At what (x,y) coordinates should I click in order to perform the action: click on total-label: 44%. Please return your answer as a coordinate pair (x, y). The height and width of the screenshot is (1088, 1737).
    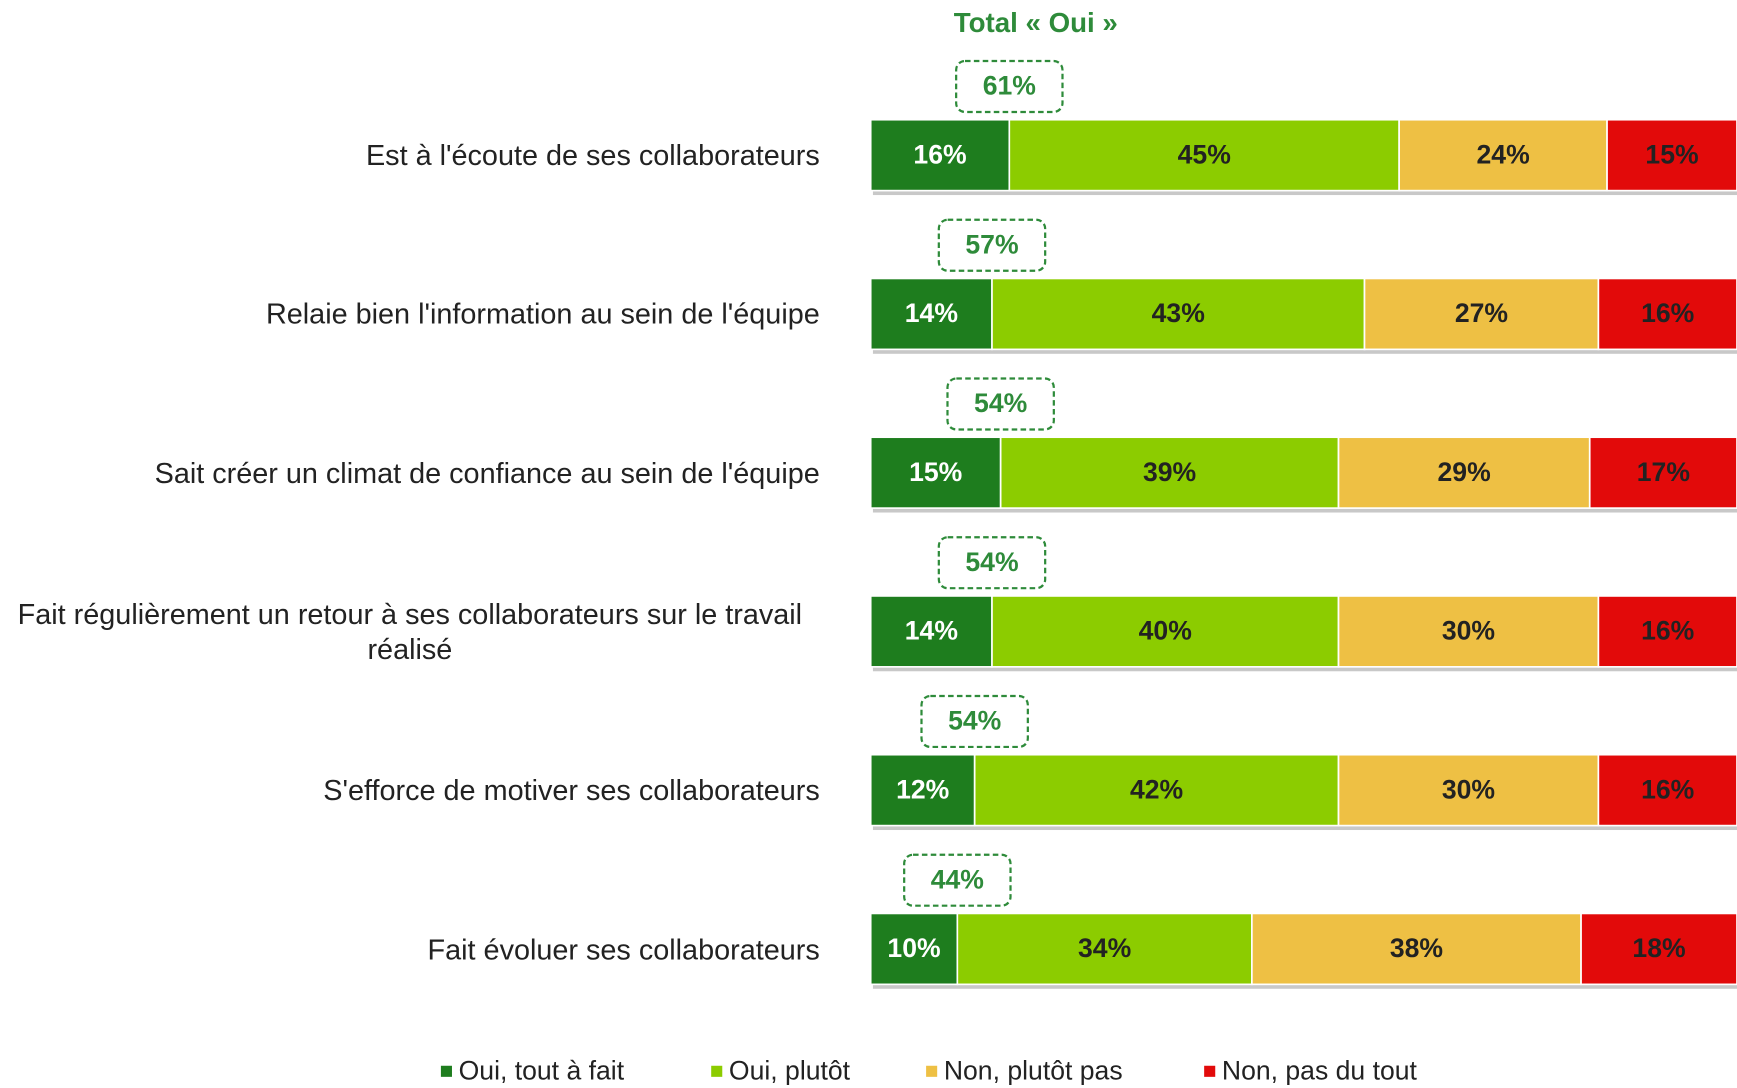
    Looking at the image, I should click on (957, 879).